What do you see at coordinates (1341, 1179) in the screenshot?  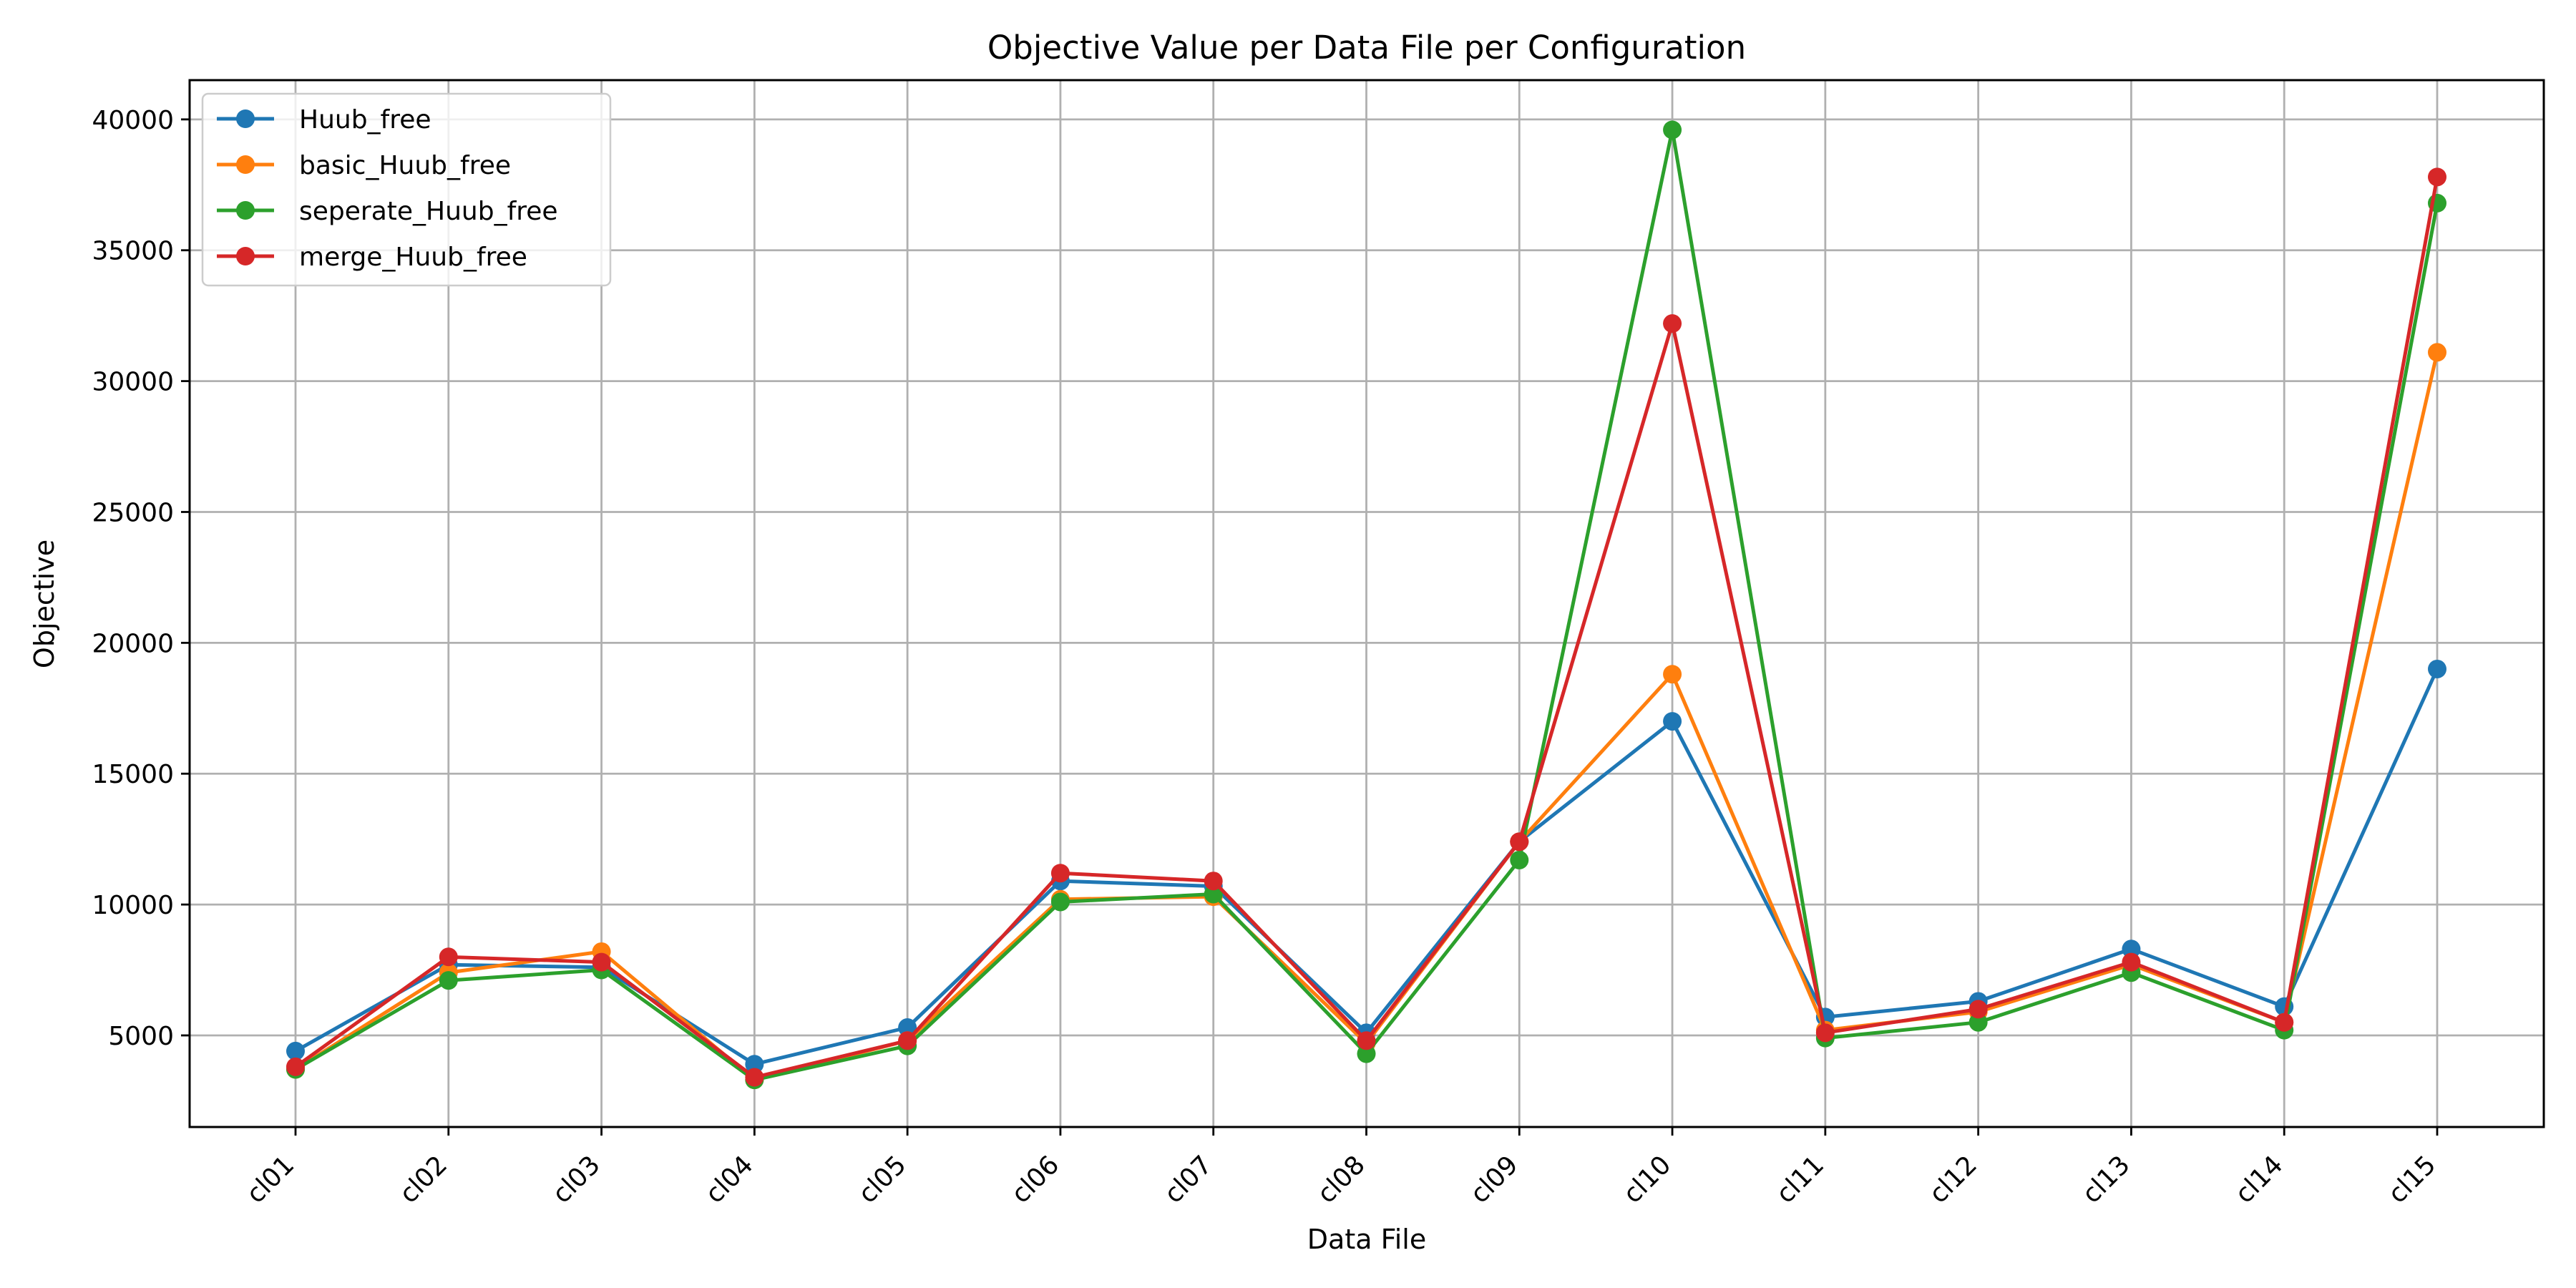 I see `x-tick-label: cl08` at bounding box center [1341, 1179].